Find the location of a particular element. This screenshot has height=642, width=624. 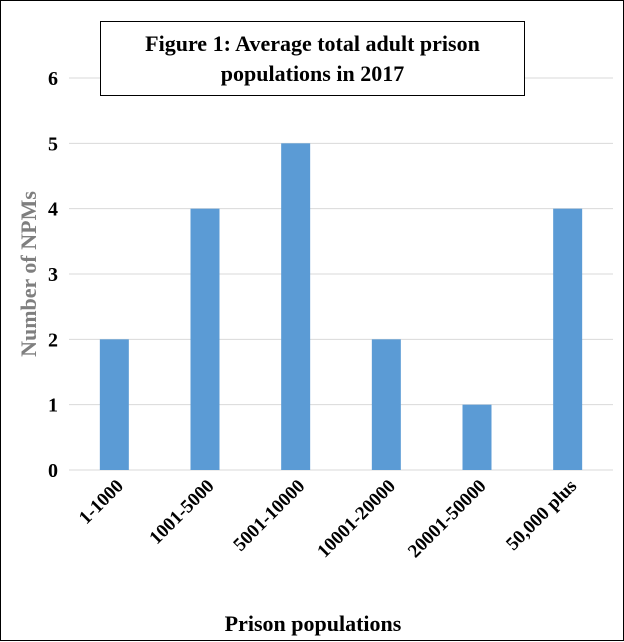

y-tick-label: 3 is located at coordinates (53, 275).